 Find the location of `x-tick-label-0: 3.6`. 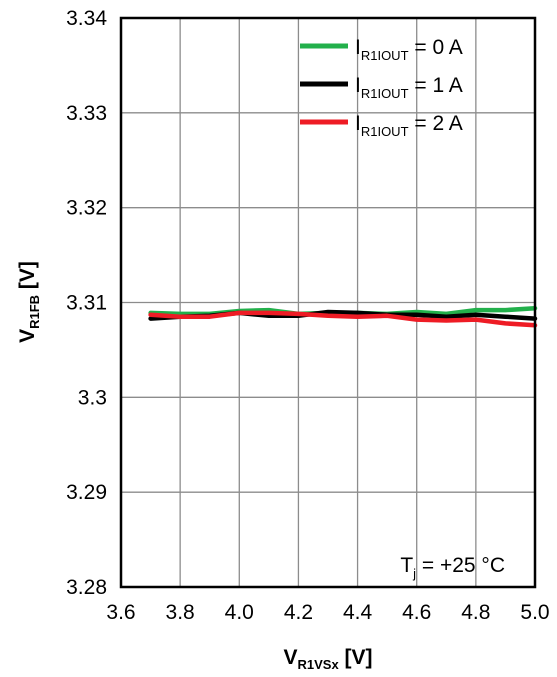

x-tick-label-0: 3.6 is located at coordinates (120, 612).